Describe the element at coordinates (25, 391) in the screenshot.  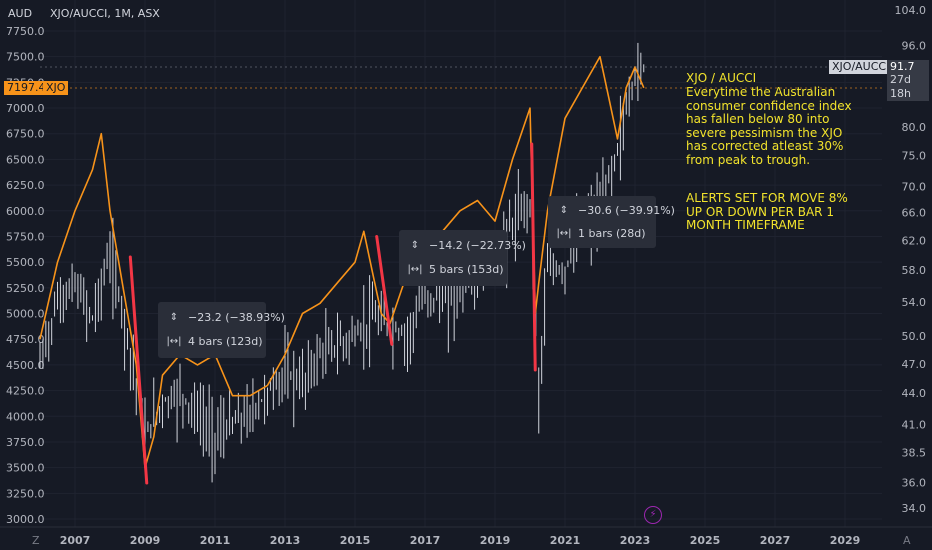
I see `left-tick-label: 4250.0` at that location.